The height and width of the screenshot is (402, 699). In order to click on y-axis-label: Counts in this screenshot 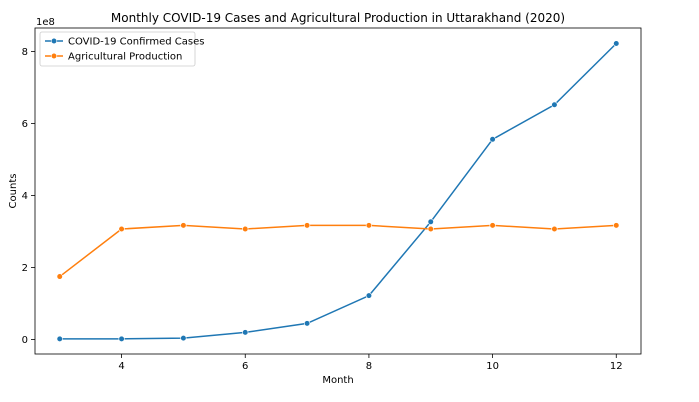, I will do `click(13, 191)`.